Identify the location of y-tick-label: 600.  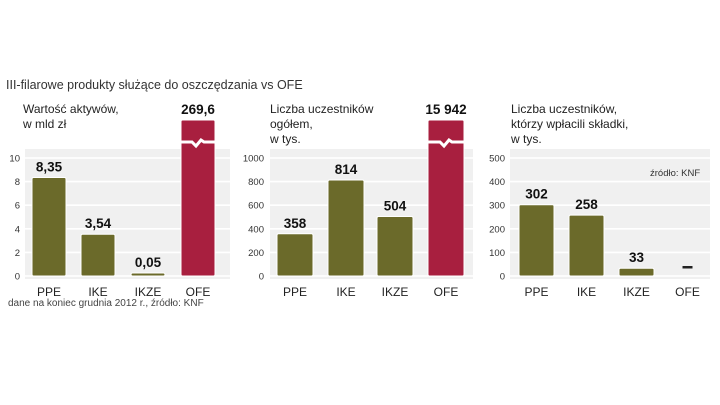
(256, 206).